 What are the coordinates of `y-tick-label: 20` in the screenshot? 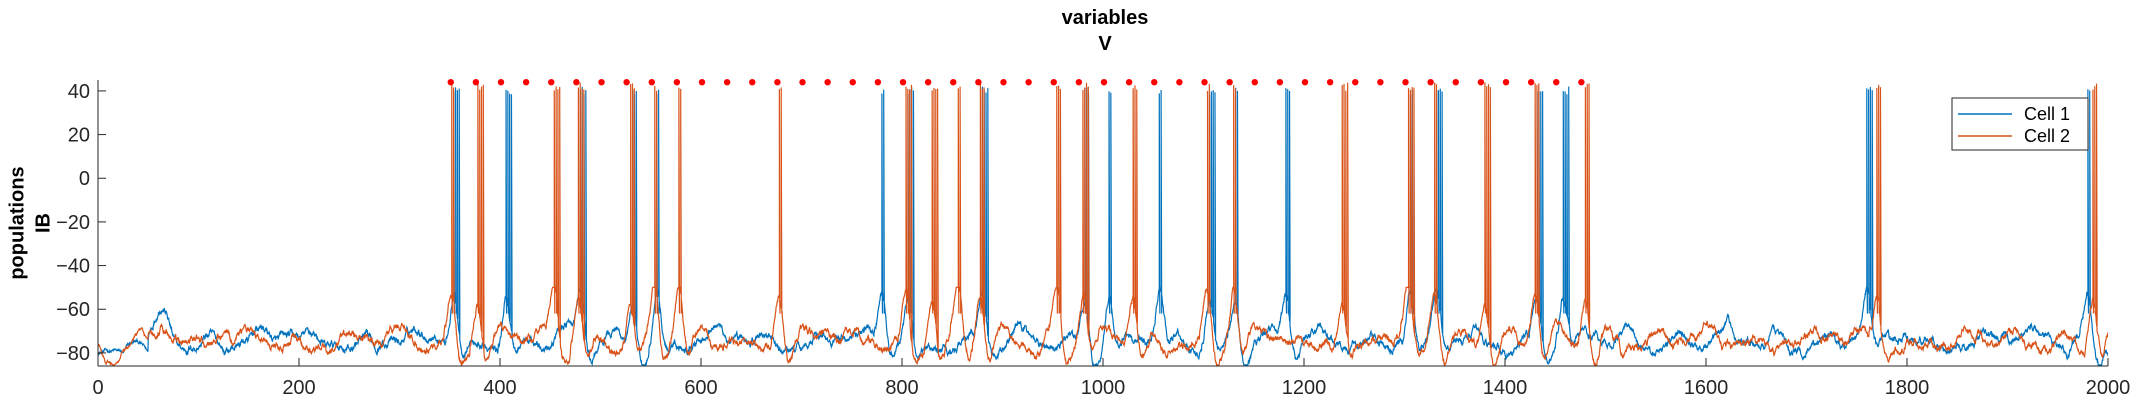 It's located at (79, 136).